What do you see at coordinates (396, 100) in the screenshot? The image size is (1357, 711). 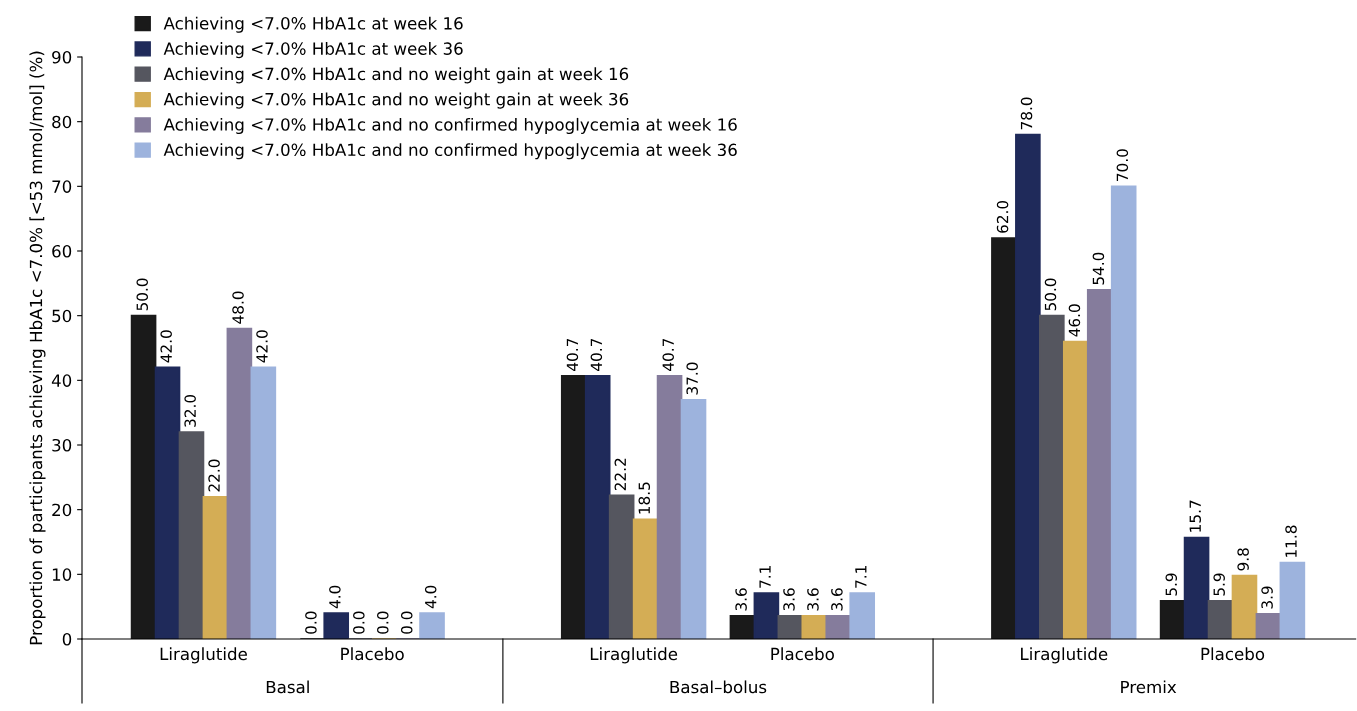 I see `legend-label: Achieving <7.0% HbA1c and no weight gain at week 36` at bounding box center [396, 100].